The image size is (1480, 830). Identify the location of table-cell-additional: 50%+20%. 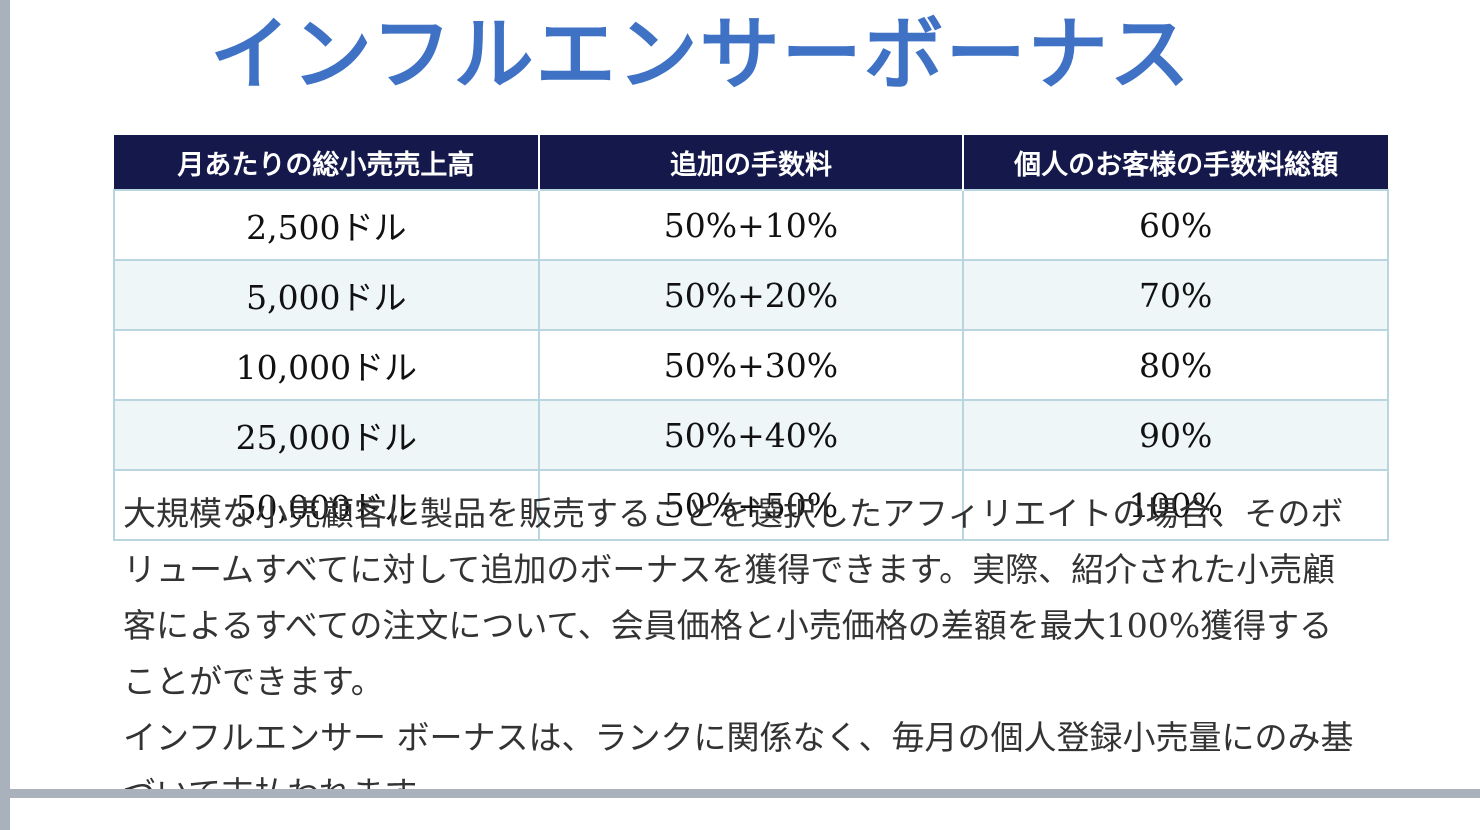
(751, 295).